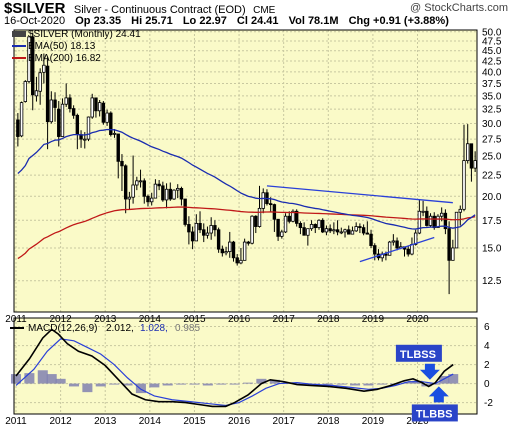 This screenshot has width=520, height=429. I want to click on price-x-axis: 2011 2012 2013 2014 2015 2016 2017 2018 2019 2020, so click(217, 319).